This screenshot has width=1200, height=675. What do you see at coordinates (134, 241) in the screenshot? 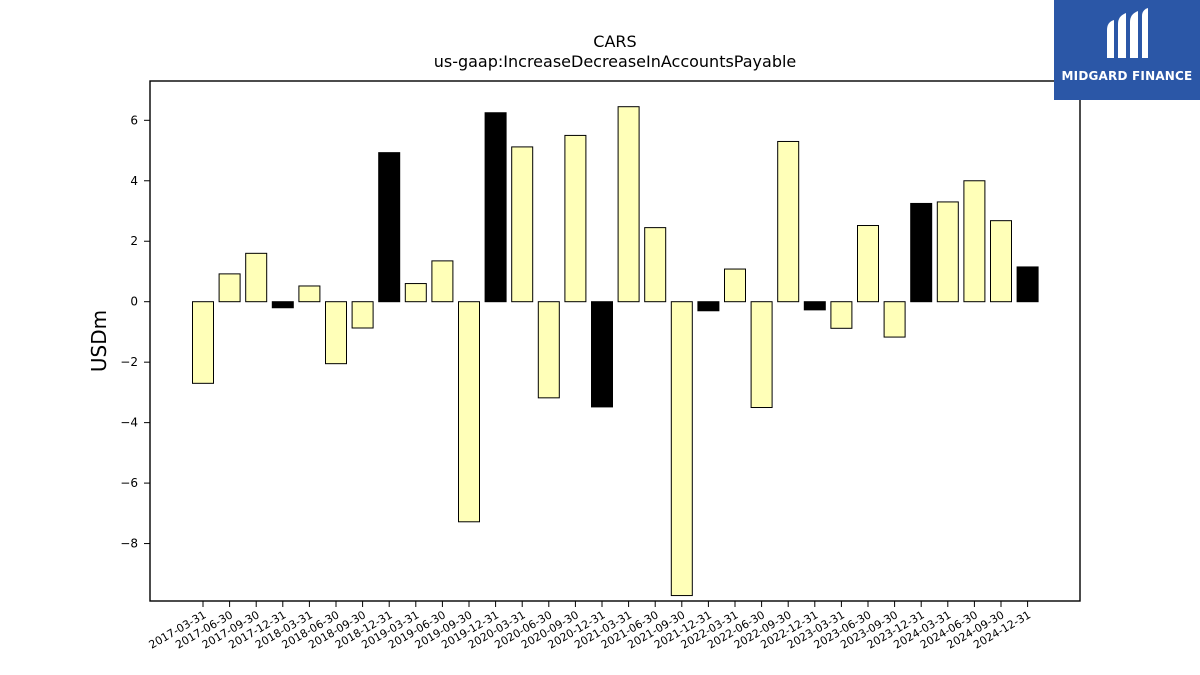
I see `y-tick-label: 2` at bounding box center [134, 241].